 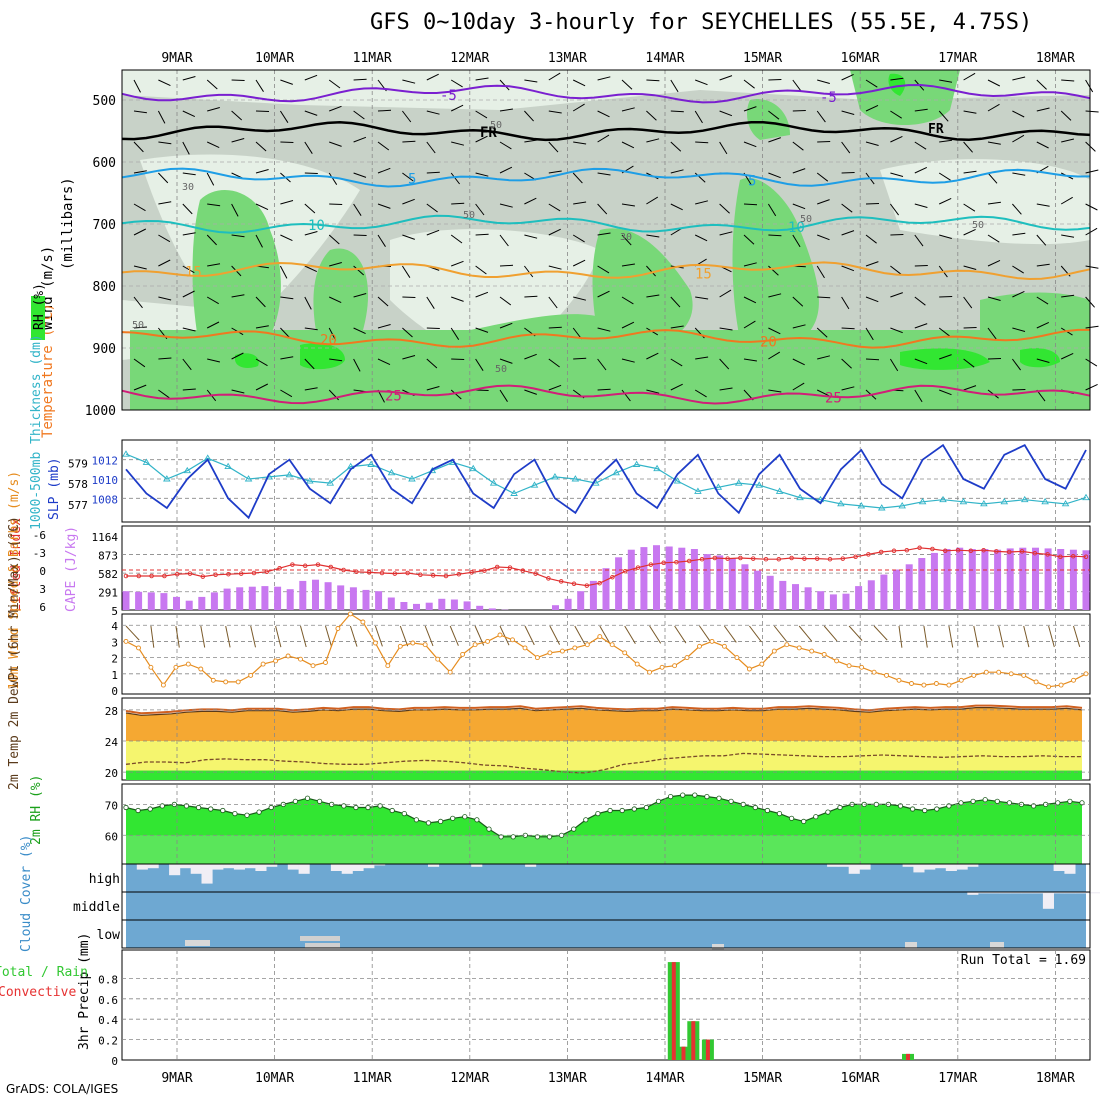 What do you see at coordinates (78, 484) in the screenshot?
I see `thickness-tick-label: 578` at bounding box center [78, 484].